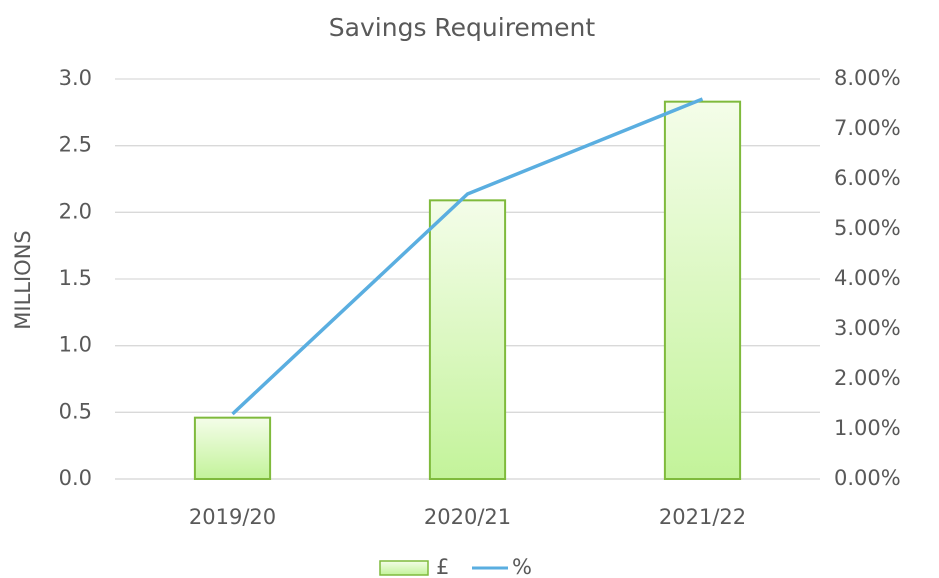 The image size is (939, 578). I want to click on y2-tick-label: 3.00%, so click(867, 328).